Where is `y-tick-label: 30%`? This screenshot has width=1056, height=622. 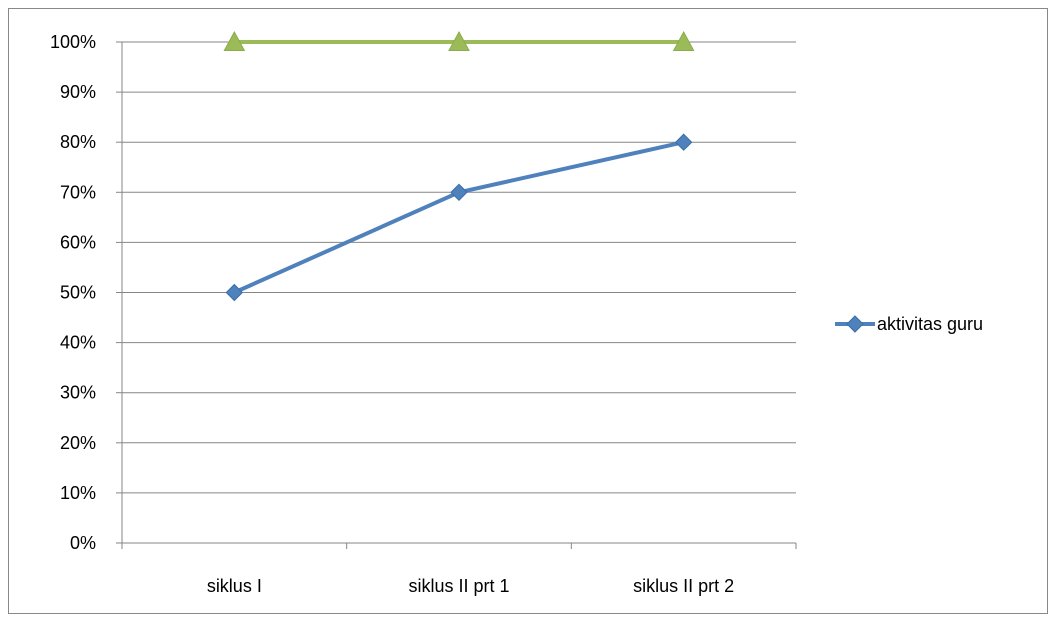 y-tick-label: 30% is located at coordinates (78, 393).